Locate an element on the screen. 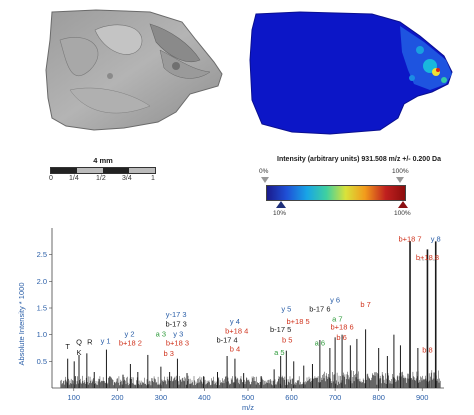  peak-label: a 3 is located at coordinates (161, 333).